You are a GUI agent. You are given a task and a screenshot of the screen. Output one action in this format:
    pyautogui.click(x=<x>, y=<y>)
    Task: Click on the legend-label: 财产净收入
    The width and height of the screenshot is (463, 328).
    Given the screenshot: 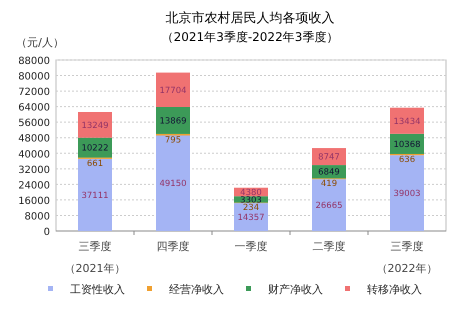 What is the action you would take?
    pyautogui.click(x=295, y=289)
    